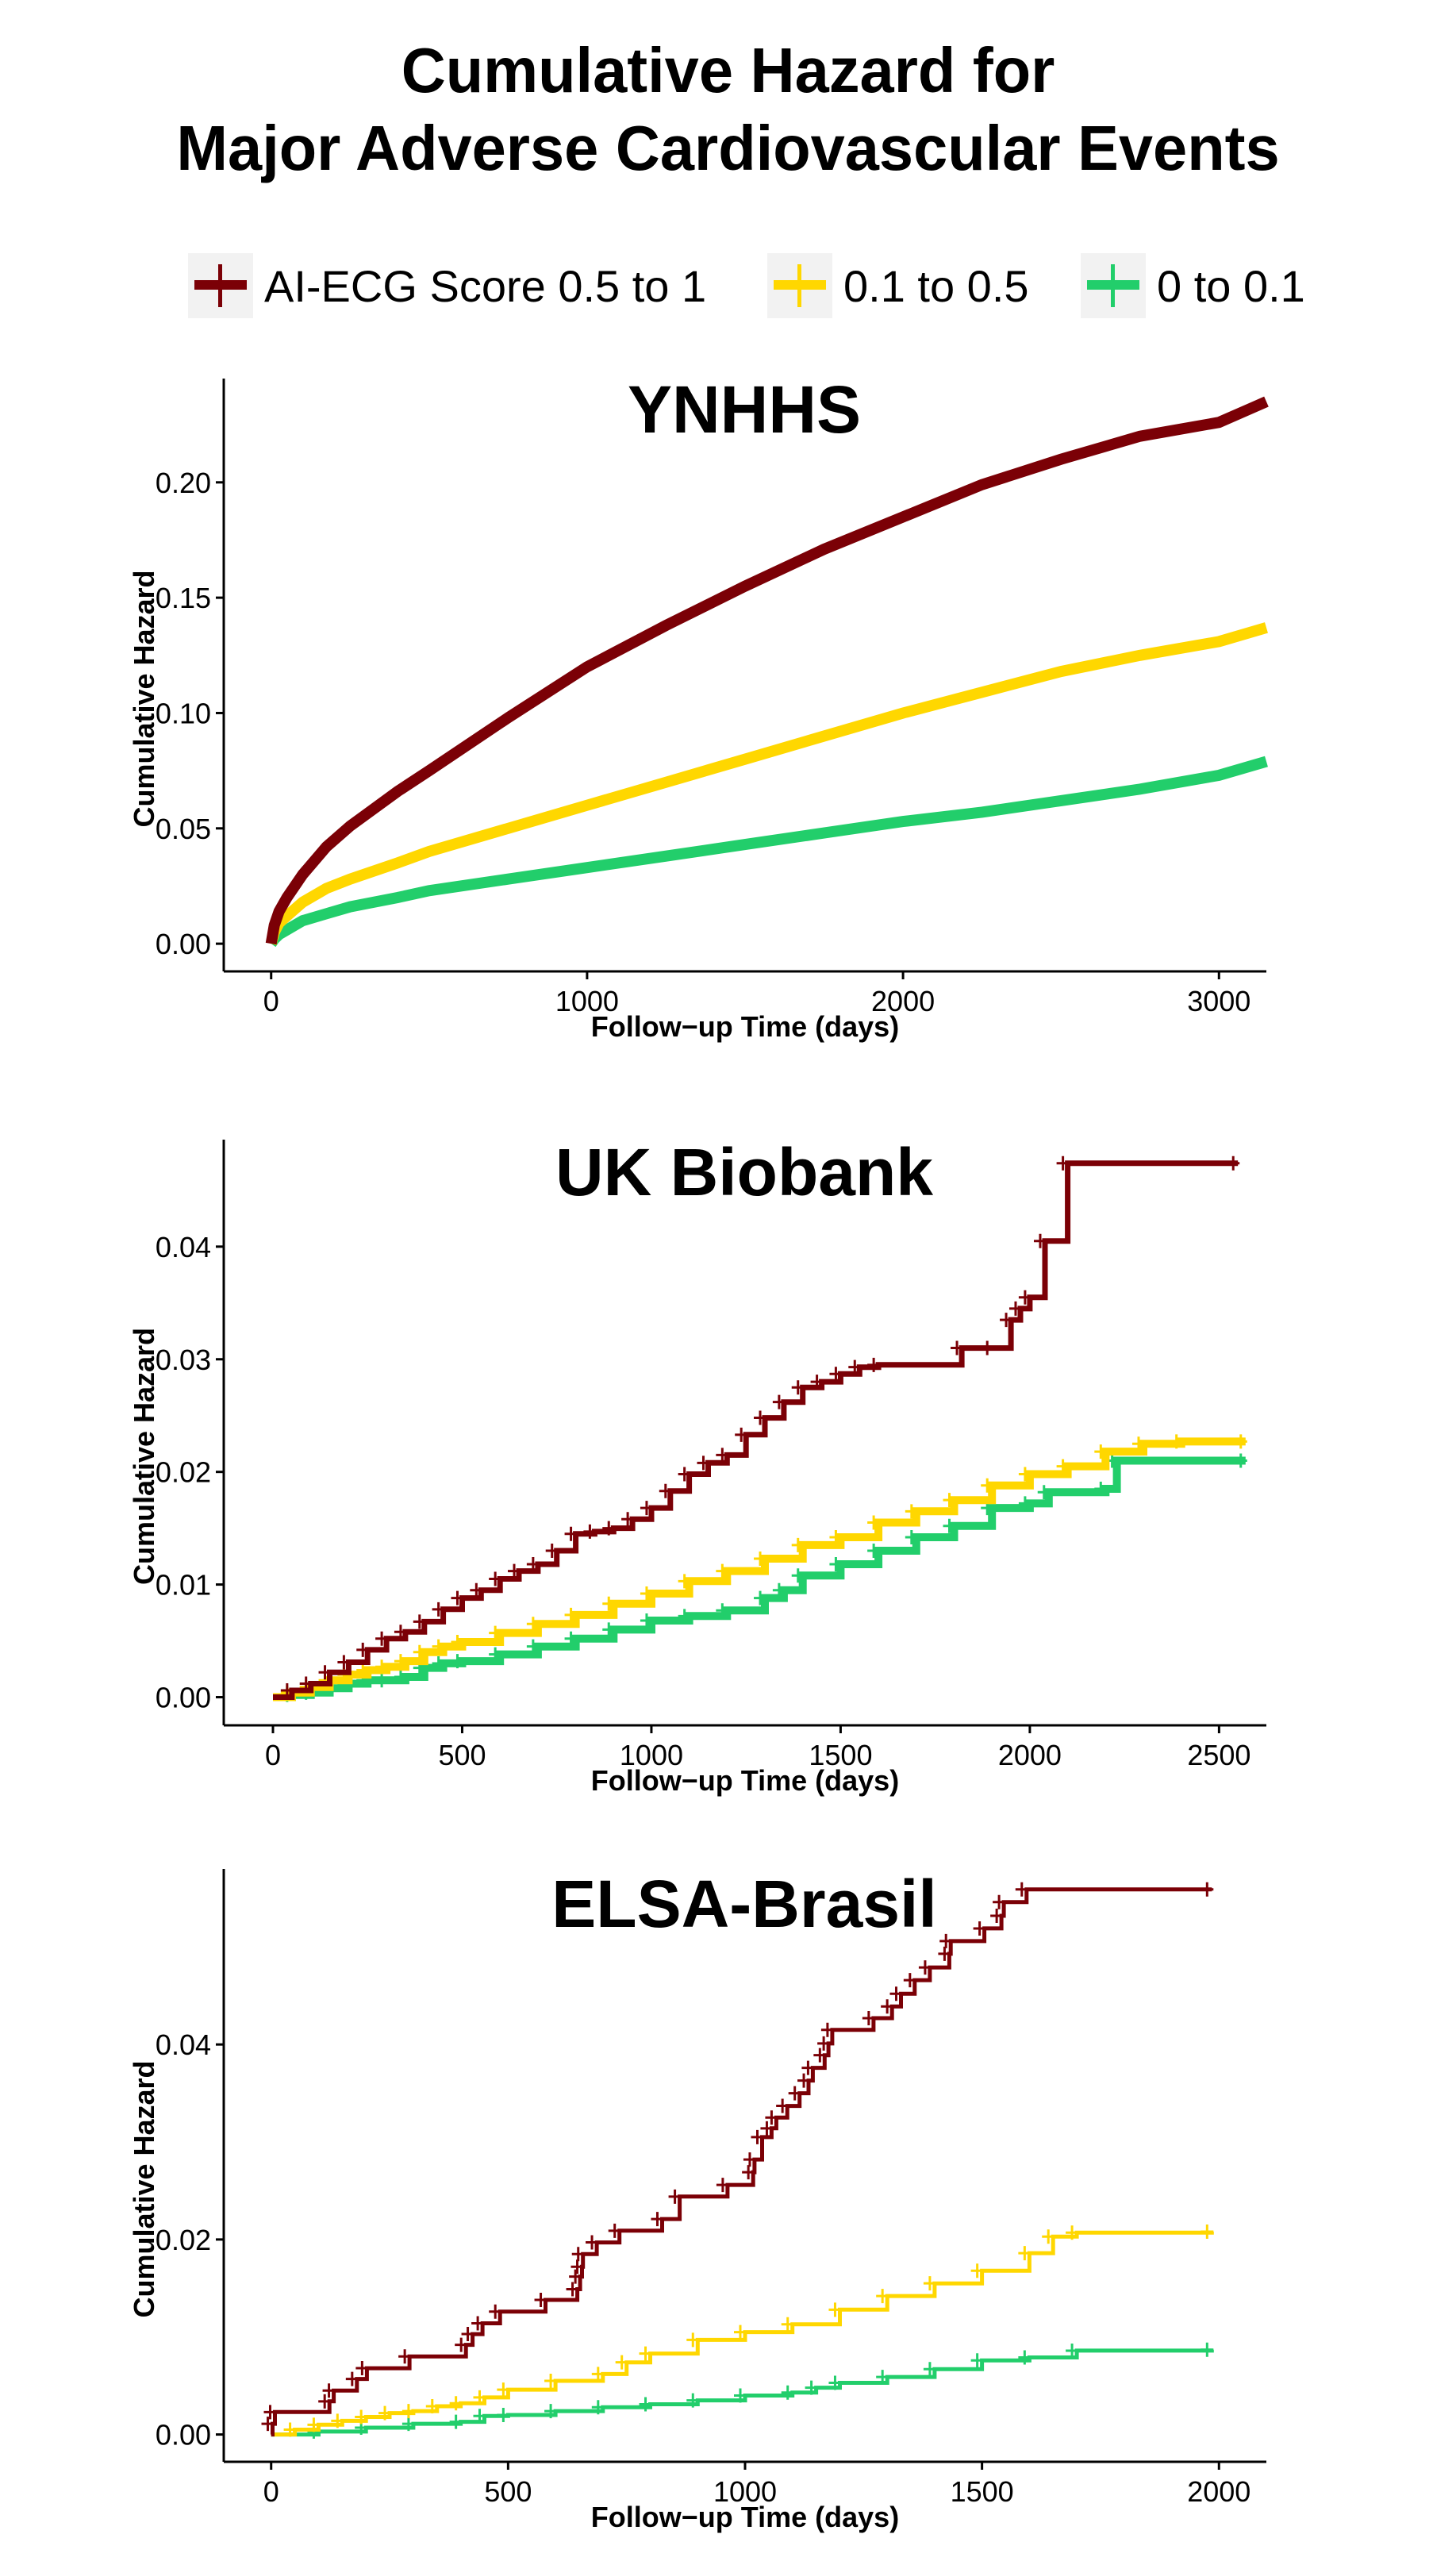 The image size is (1456, 2561). What do you see at coordinates (728, 71) in the screenshot?
I see `figure-title-line-1: Cumulative Hazard for` at bounding box center [728, 71].